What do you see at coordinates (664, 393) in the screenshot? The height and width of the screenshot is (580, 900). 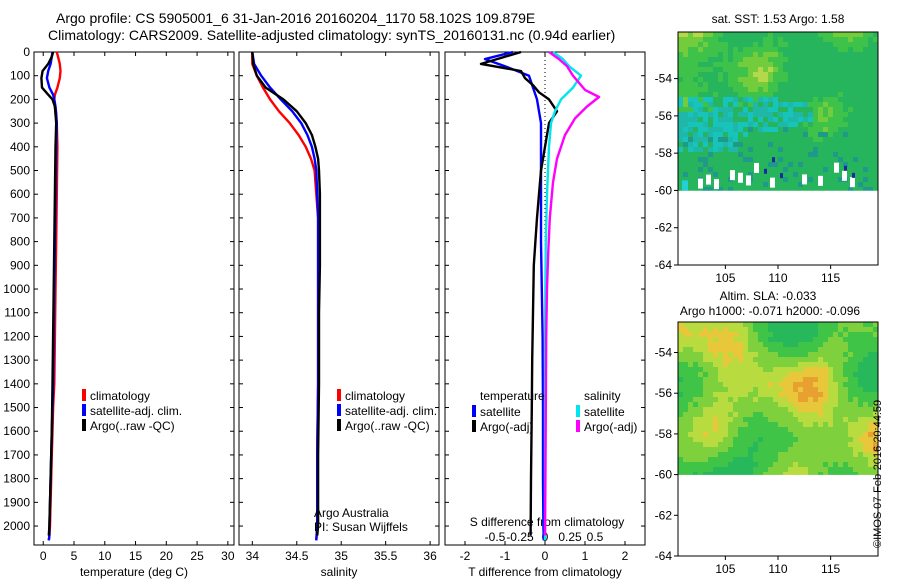 I see `sla-map-ytick-label: -56` at bounding box center [664, 393].